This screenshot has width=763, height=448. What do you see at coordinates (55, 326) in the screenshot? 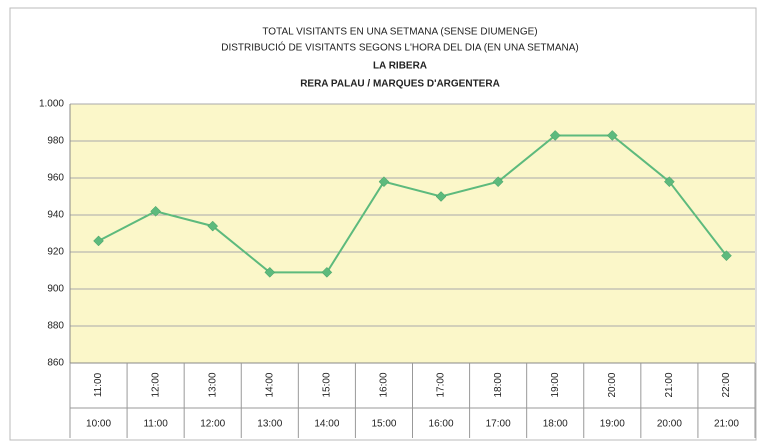
I see `y-tick-label: 880` at bounding box center [55, 326].